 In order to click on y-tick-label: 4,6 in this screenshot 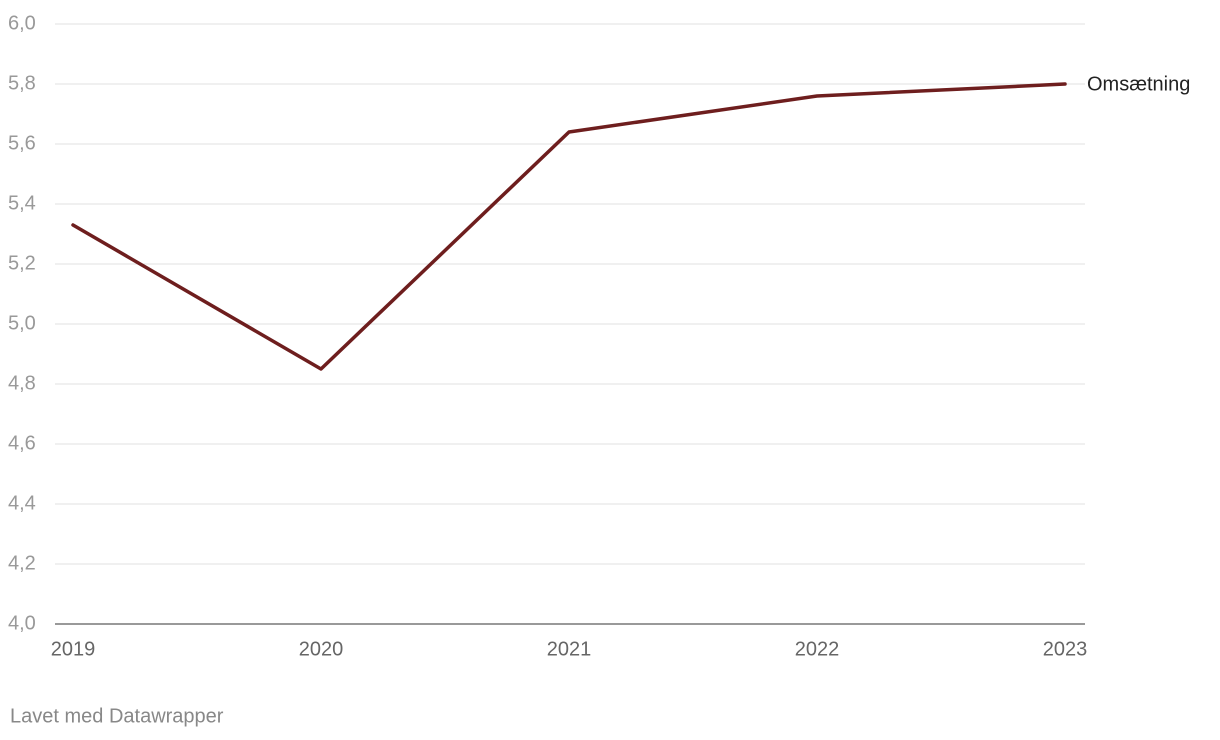, I will do `click(22, 443)`.